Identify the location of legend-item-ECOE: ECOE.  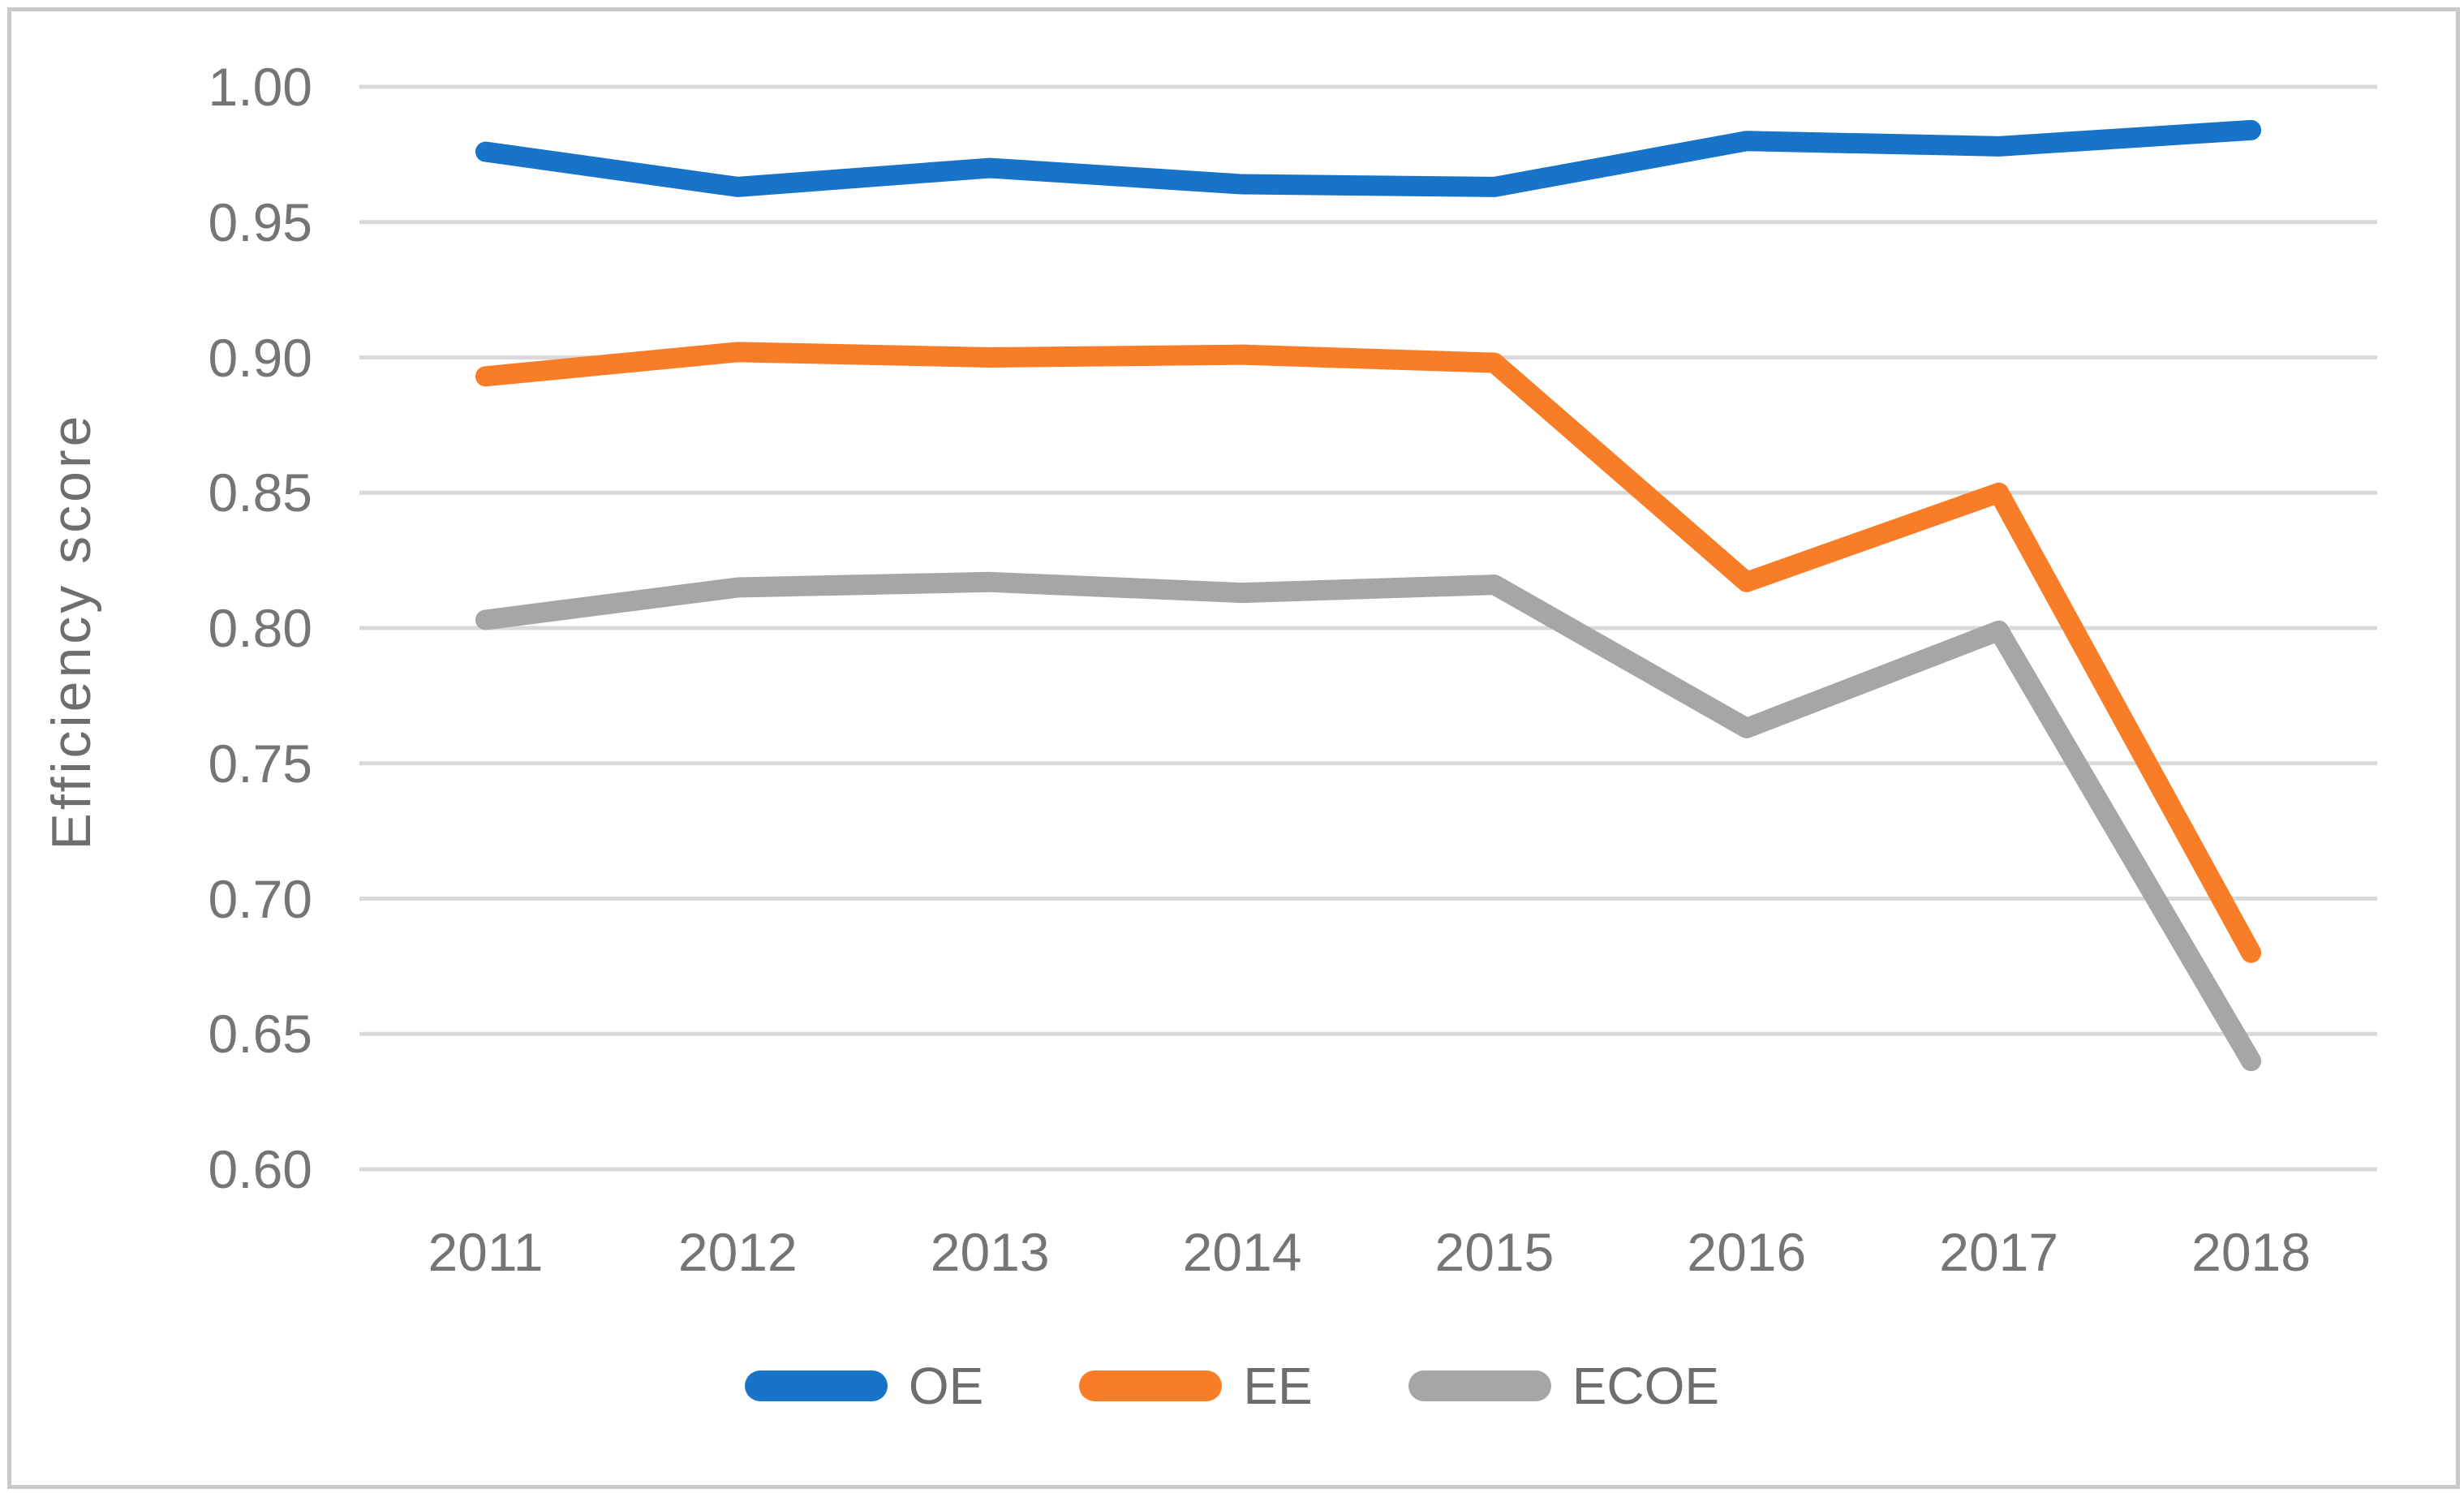
(1563, 1386).